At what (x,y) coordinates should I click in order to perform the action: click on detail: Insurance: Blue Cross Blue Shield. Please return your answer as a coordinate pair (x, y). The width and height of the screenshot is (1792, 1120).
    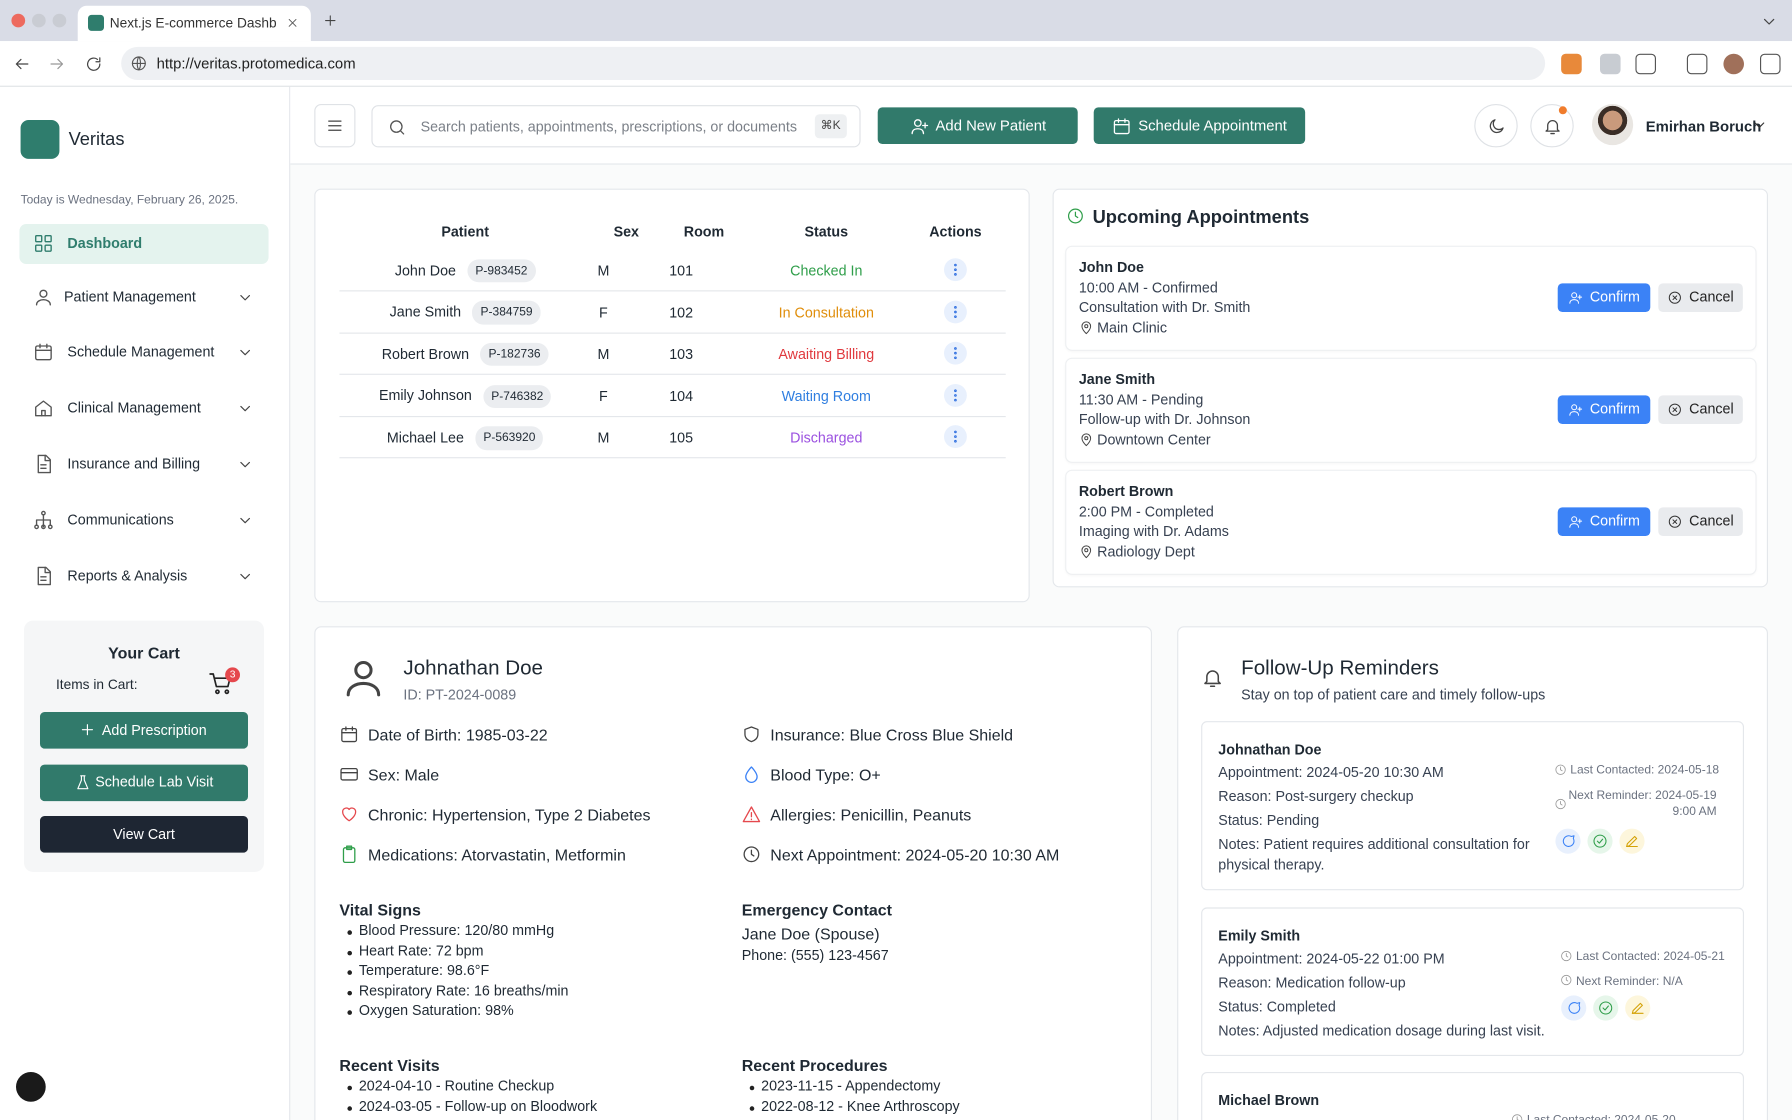
    Looking at the image, I should click on (892, 734).